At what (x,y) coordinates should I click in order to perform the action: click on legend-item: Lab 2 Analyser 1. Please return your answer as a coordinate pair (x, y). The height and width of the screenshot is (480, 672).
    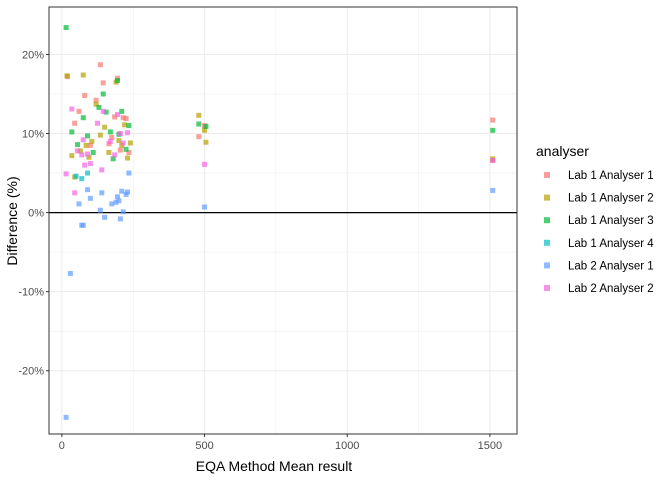
    Looking at the image, I should click on (599, 266).